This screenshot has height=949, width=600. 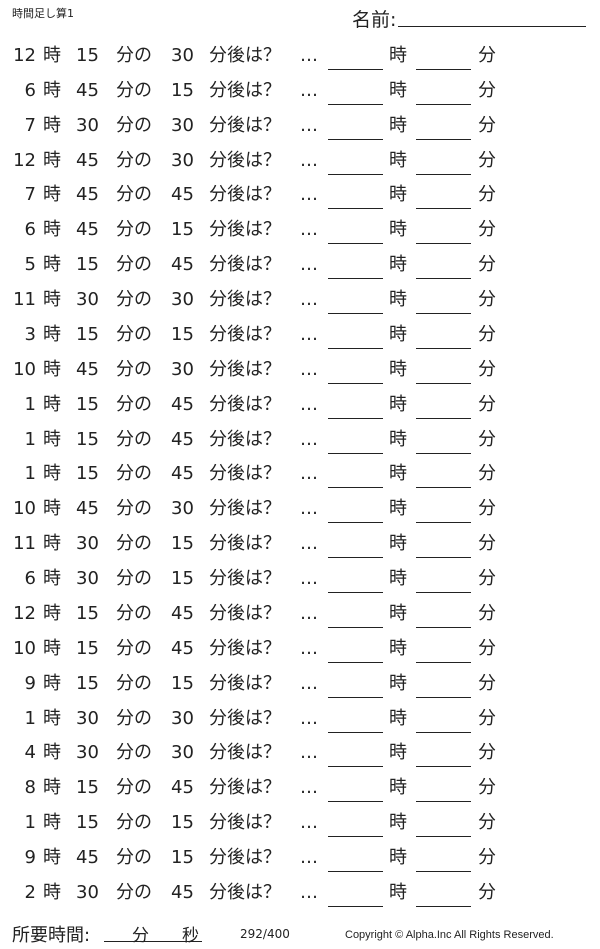 I want to click on problem-row: 7 時 45 分の 45 分後は？… 時分, so click(x=300, y=195).